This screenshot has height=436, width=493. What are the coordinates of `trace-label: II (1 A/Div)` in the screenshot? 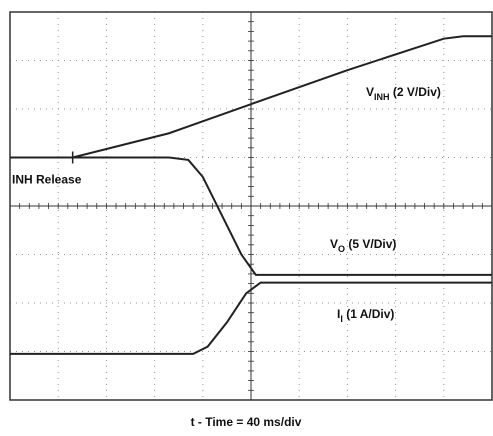 It's located at (365, 315).